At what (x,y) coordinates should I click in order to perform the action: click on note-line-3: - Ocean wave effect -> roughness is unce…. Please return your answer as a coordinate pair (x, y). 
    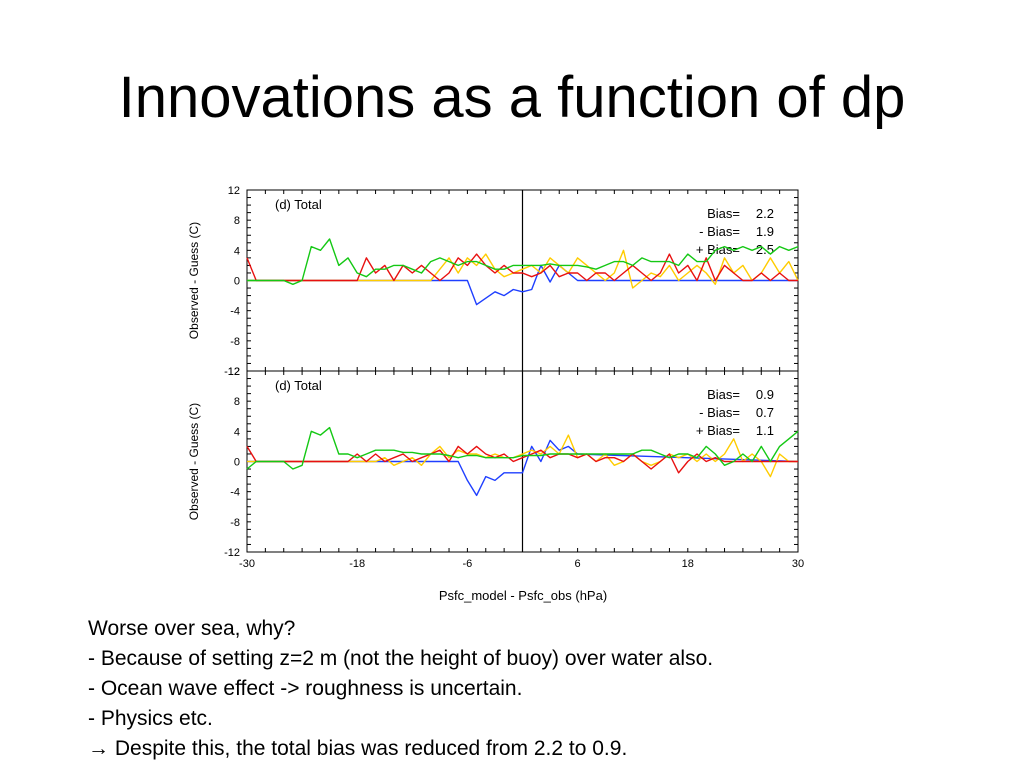
    Looking at the image, I should click on (305, 688).